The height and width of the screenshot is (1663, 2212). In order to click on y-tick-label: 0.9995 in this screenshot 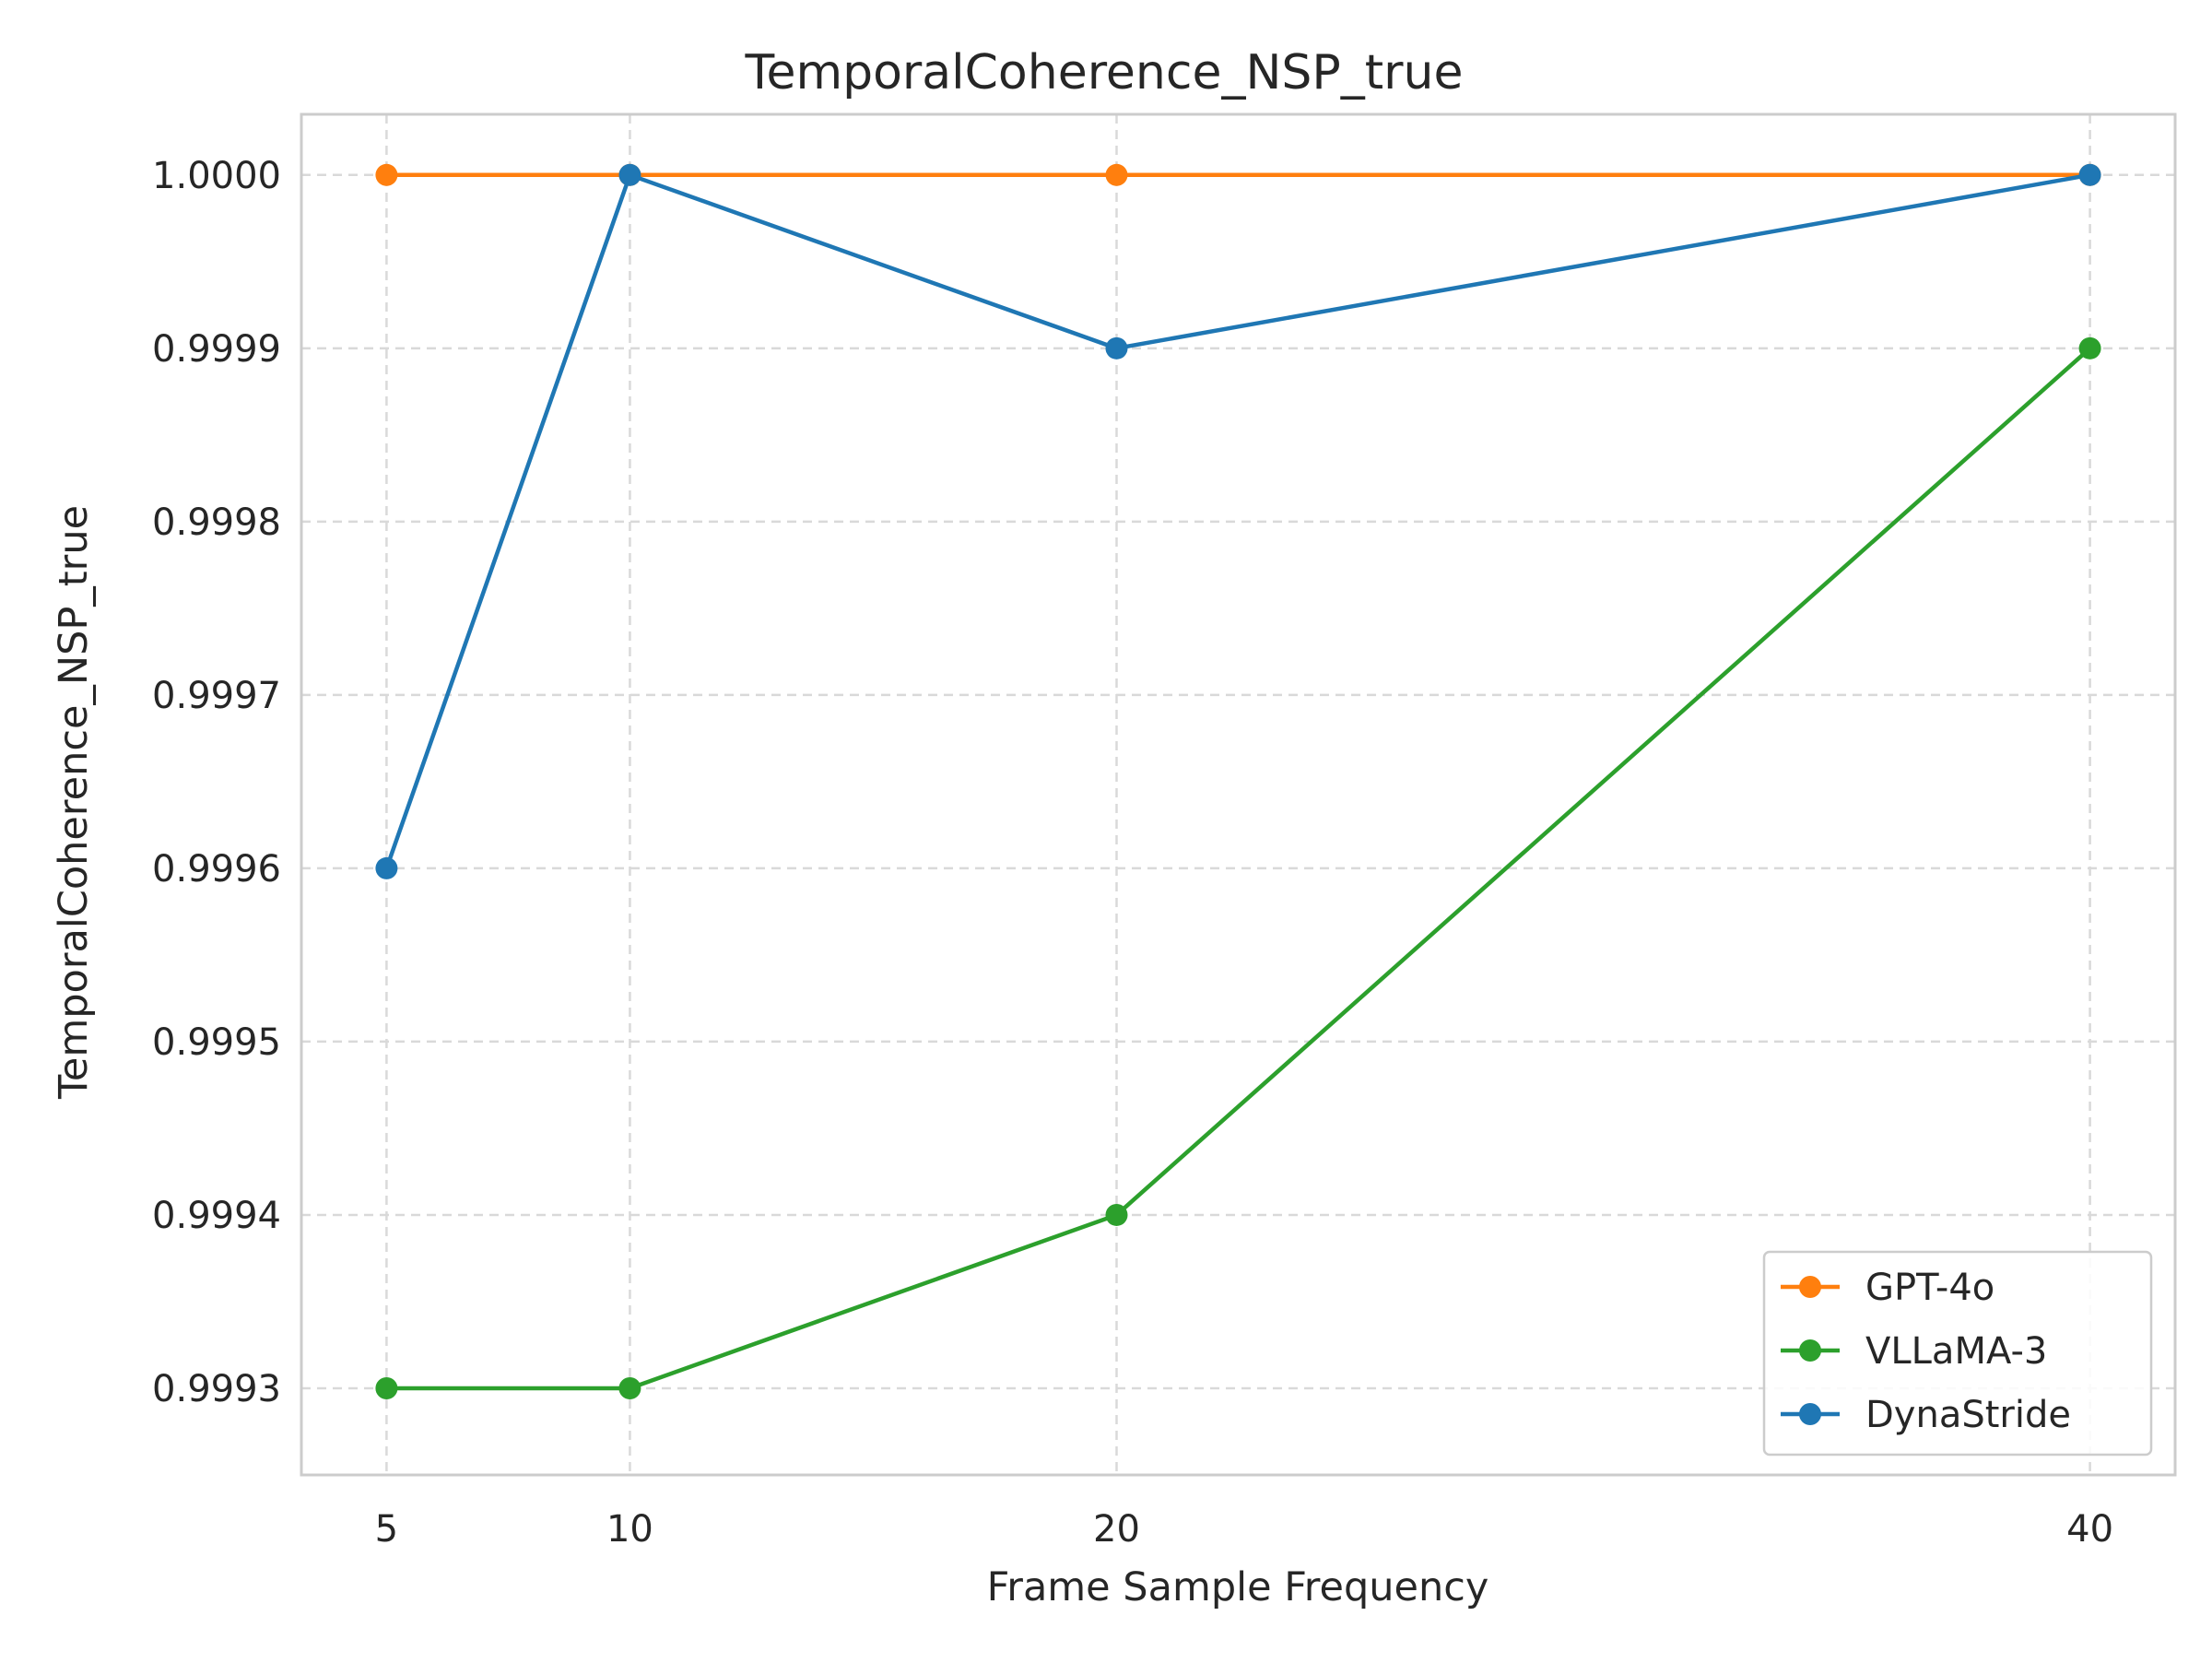, I will do `click(216, 1042)`.